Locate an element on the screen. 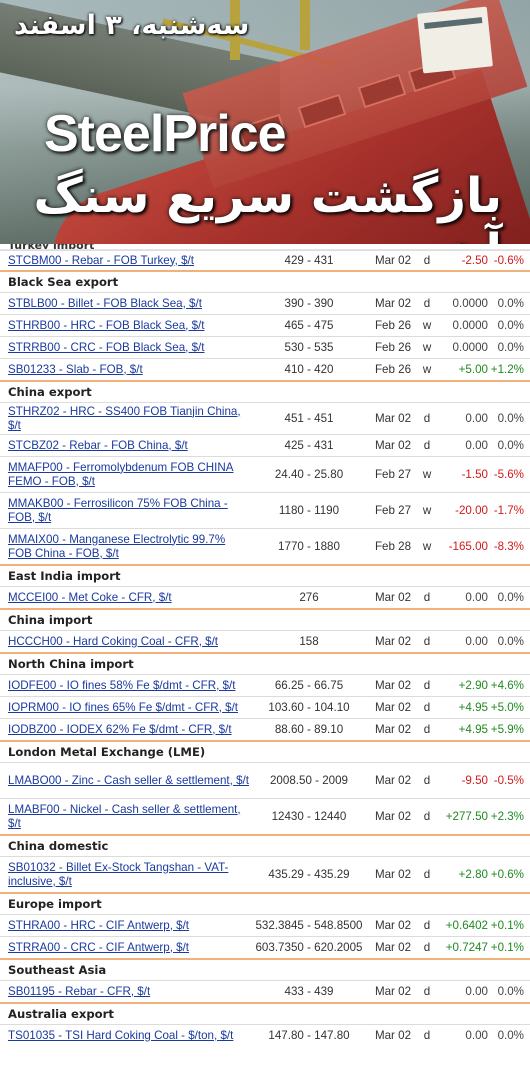 The width and height of the screenshot is (530, 1080). price-change: -20.00 is located at coordinates (471, 510).